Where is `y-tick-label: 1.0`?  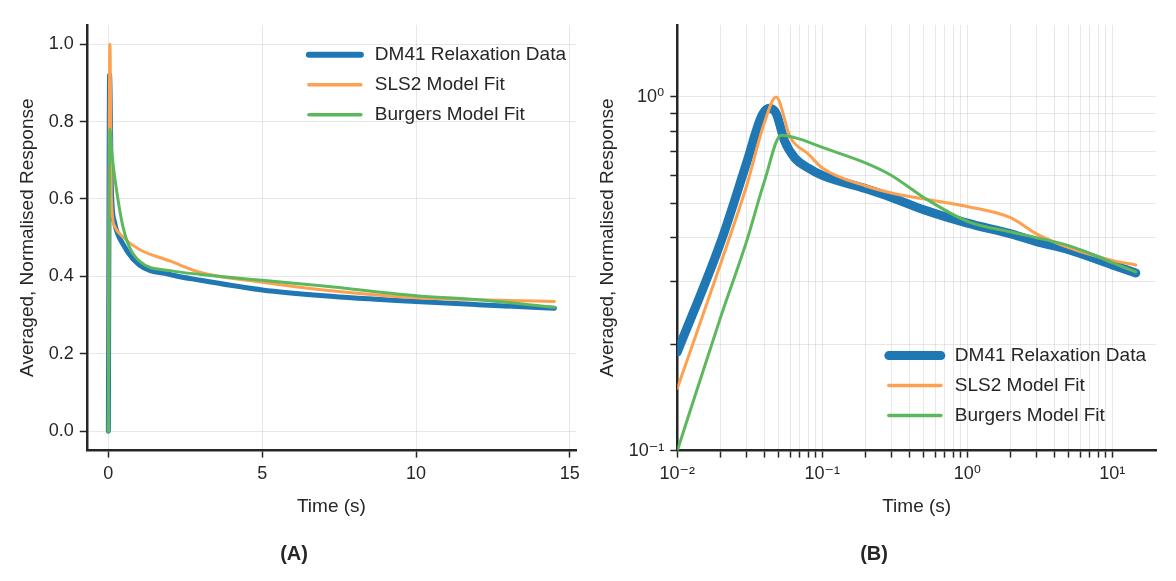 y-tick-label: 1.0 is located at coordinates (61, 43).